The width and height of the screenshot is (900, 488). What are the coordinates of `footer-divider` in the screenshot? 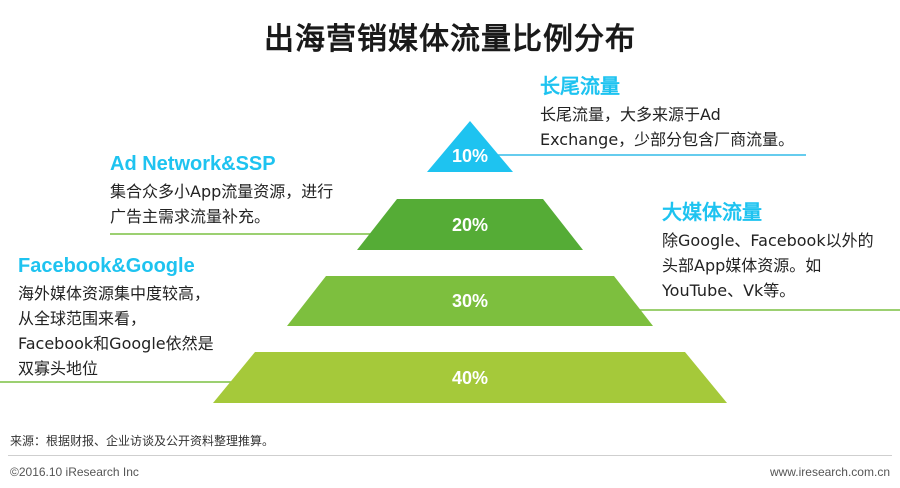 It's located at (450, 455).